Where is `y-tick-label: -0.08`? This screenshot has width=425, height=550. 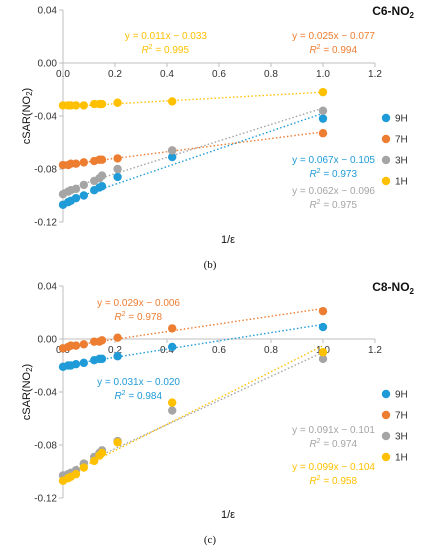
y-tick-label: -0.08 is located at coordinates (45, 446).